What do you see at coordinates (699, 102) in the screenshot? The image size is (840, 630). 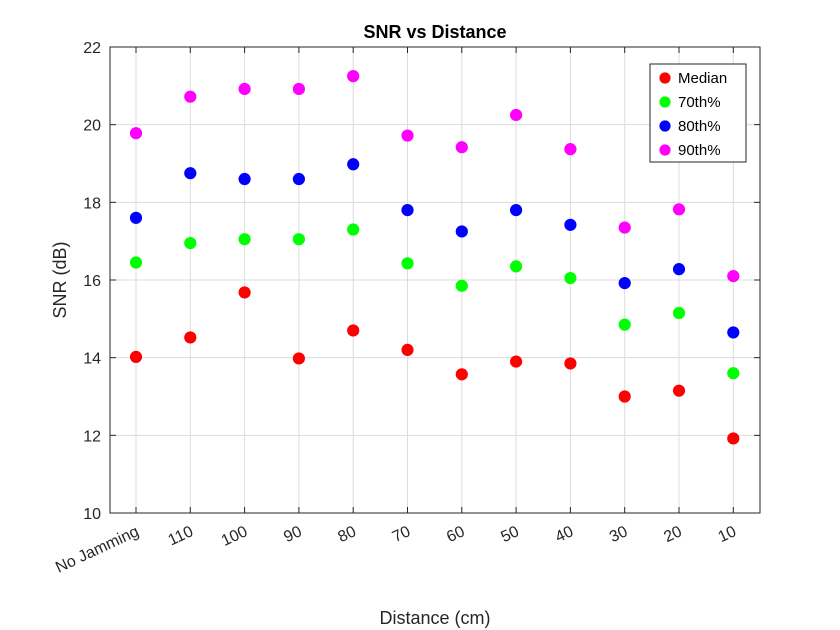 I see `legend-label: 70th%` at bounding box center [699, 102].